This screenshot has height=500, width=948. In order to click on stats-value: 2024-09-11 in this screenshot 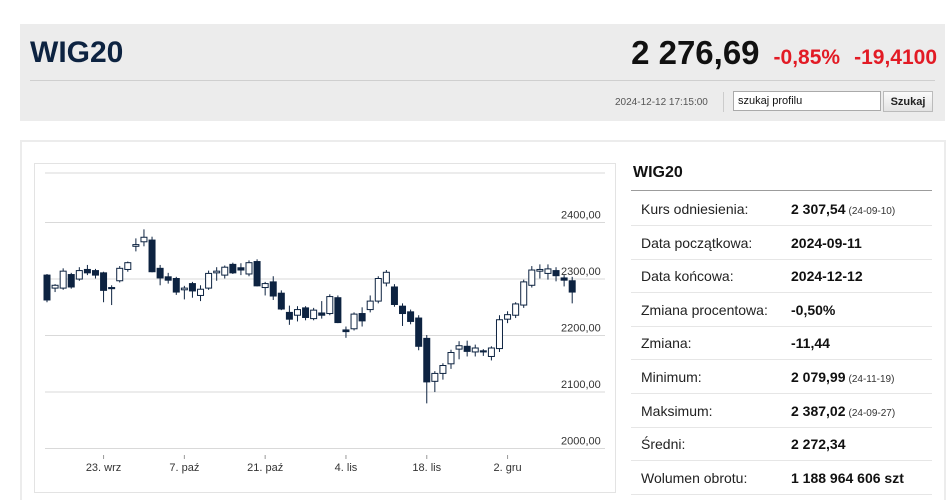, I will do `click(826, 243)`.